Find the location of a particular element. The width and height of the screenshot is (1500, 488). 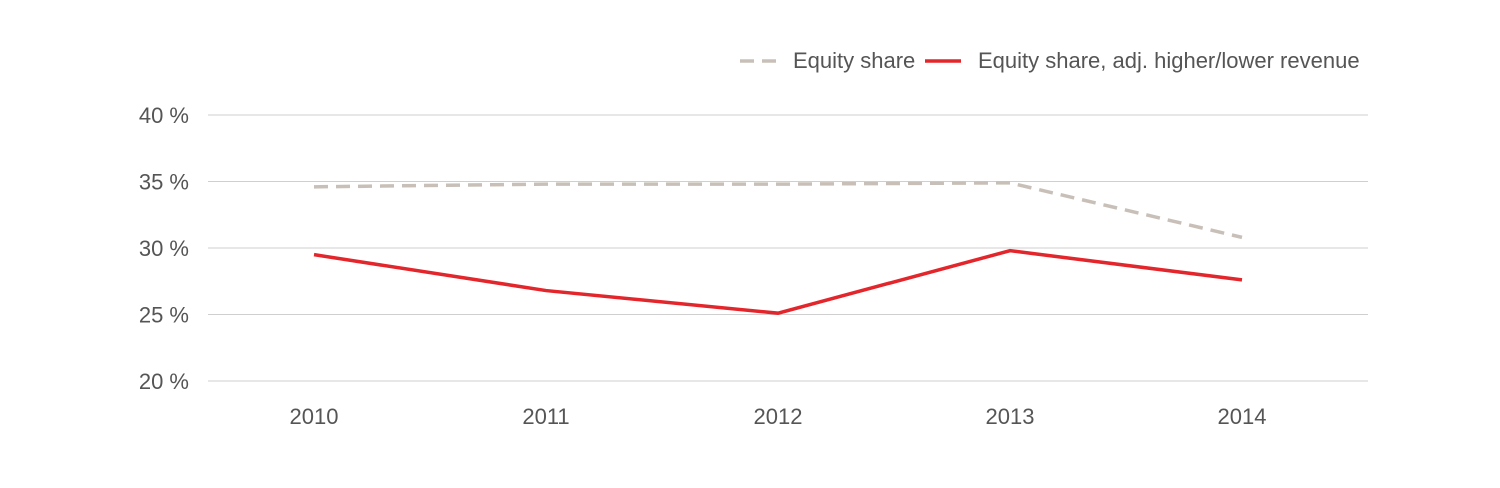

x-tick-label: 2011 is located at coordinates (545, 416).